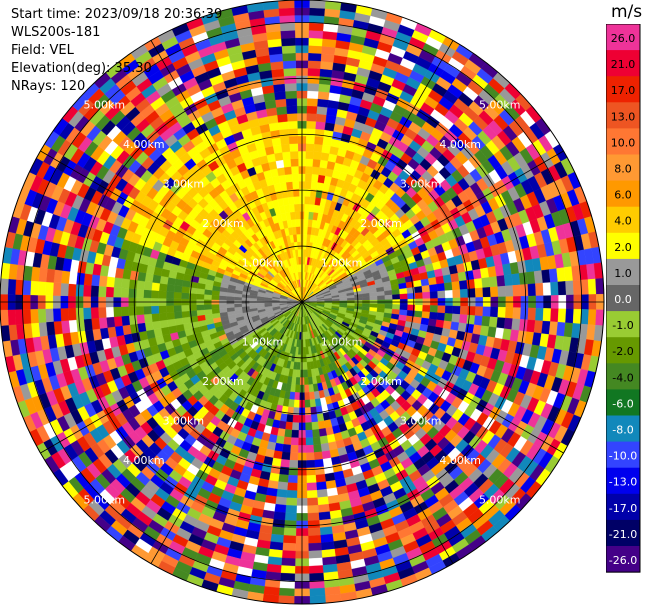 The image size is (647, 607). I want to click on colorbar-tick-label: 8.0, so click(623, 169).